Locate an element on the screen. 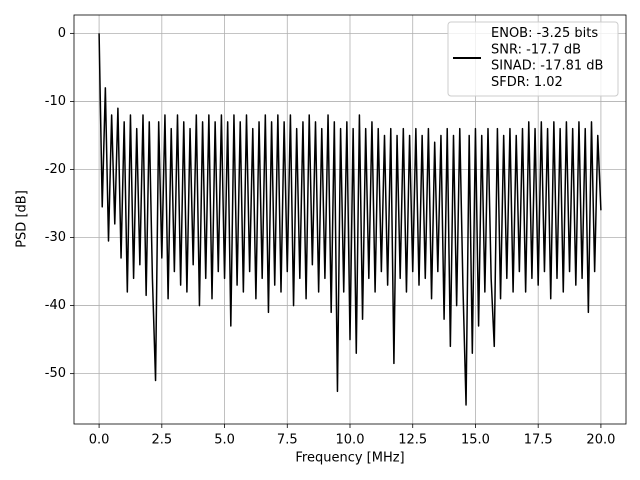  y-tick-label: 0 is located at coordinates (62, 33).